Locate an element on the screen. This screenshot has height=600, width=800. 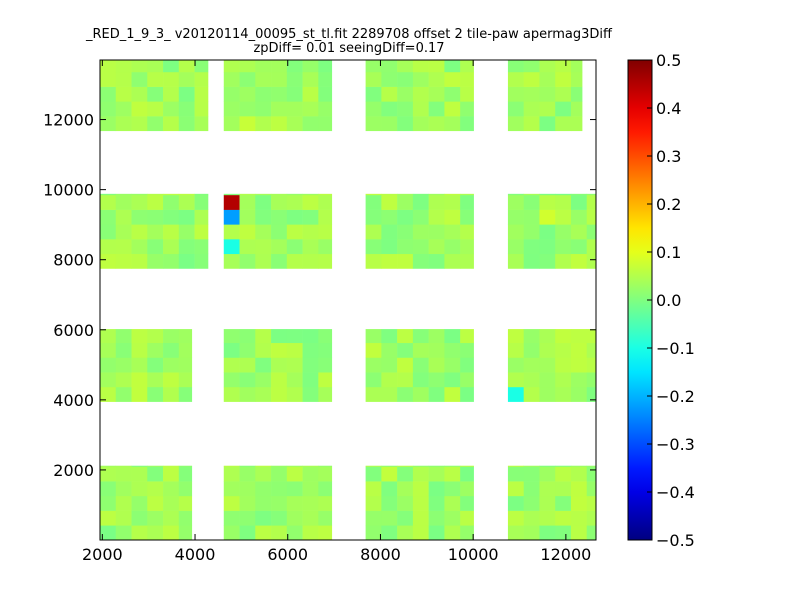
colorbar-tick-label: 0.5 is located at coordinates (668, 60).